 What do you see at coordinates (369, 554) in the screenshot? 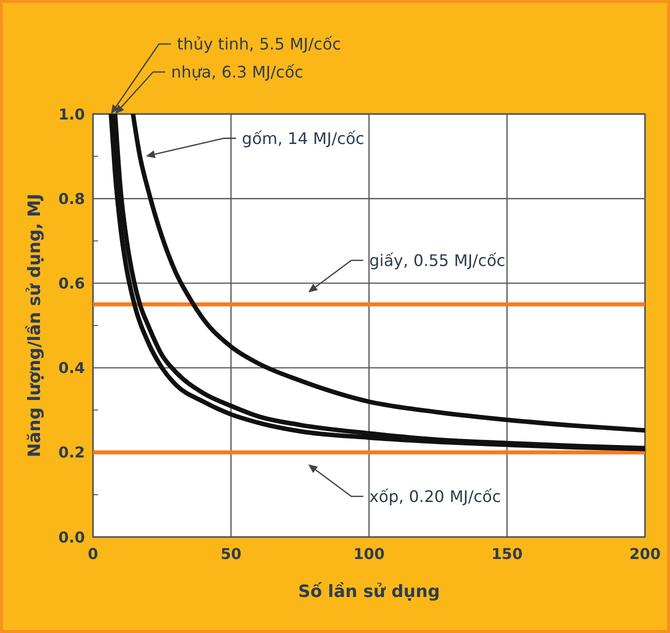
I see `x-tick-label: 100` at bounding box center [369, 554].